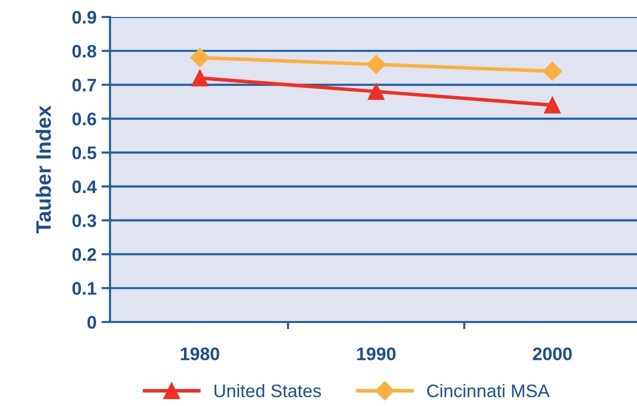 Image resolution: width=637 pixels, height=406 pixels. What do you see at coordinates (488, 391) in the screenshot?
I see `legend-label: Cincinnati MSA` at bounding box center [488, 391].